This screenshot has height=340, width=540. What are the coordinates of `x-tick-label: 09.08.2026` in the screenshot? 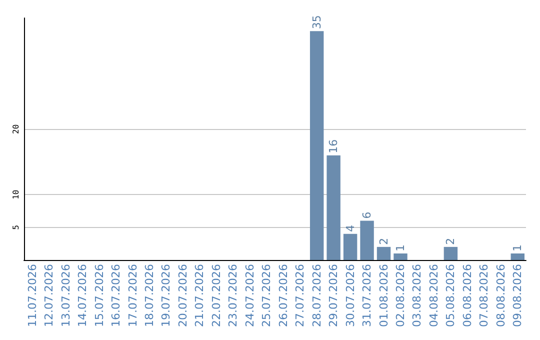 It's located at (517, 295).